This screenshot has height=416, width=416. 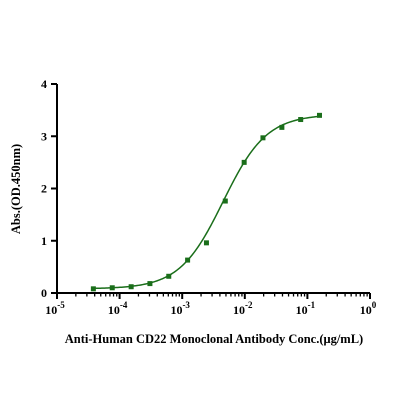 What do you see at coordinates (44, 189) in the screenshot?
I see `y-tick-label: 2` at bounding box center [44, 189].